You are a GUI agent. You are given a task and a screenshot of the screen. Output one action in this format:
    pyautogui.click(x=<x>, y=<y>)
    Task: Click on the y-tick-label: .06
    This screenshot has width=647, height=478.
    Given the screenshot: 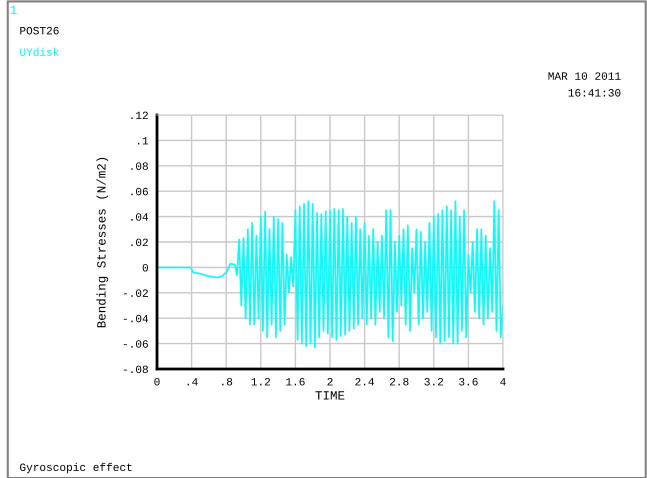 What is the action you would take?
    pyautogui.click(x=139, y=192)
    